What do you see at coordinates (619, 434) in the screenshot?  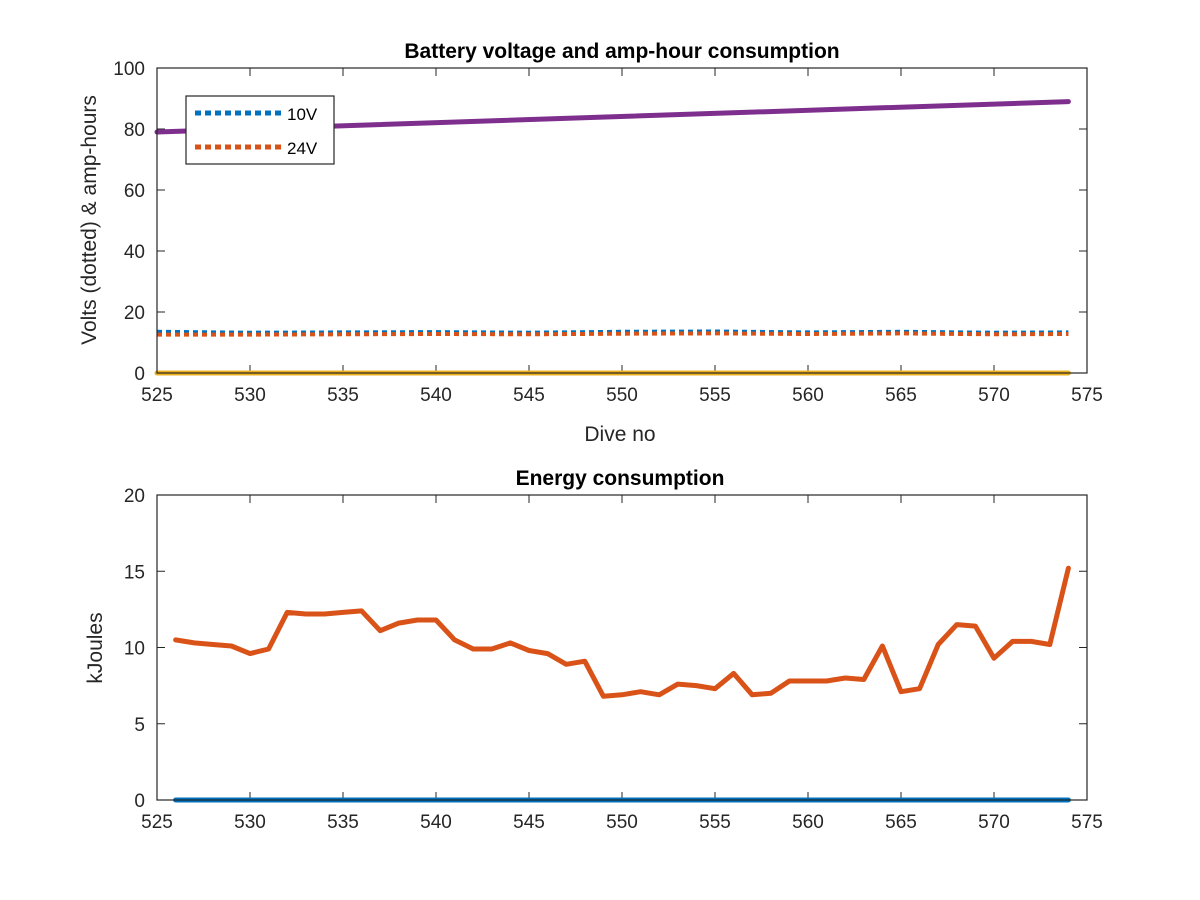 I see `x-axis-label: Dive no` at bounding box center [619, 434].